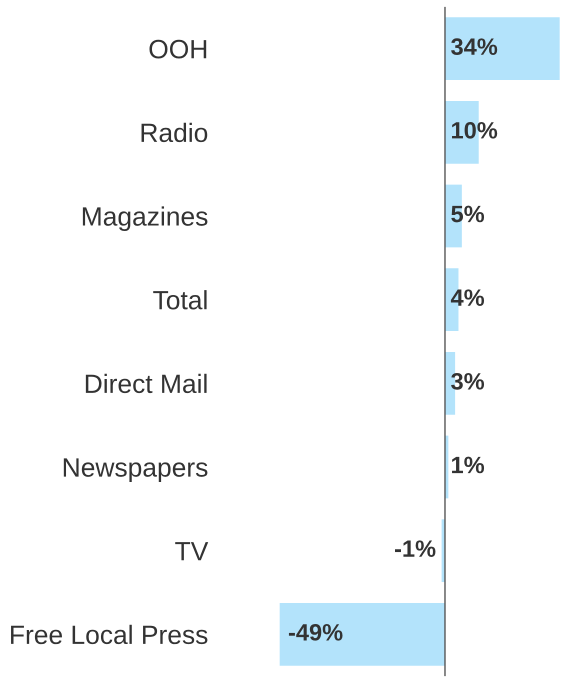  Describe the element at coordinates (468, 465) in the screenshot. I see `data-label: 1%` at that location.